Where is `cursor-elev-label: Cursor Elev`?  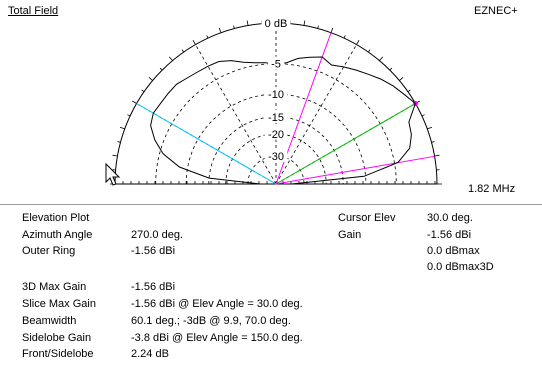
cursor-elev-label: Cursor Elev is located at coordinates (367, 218).